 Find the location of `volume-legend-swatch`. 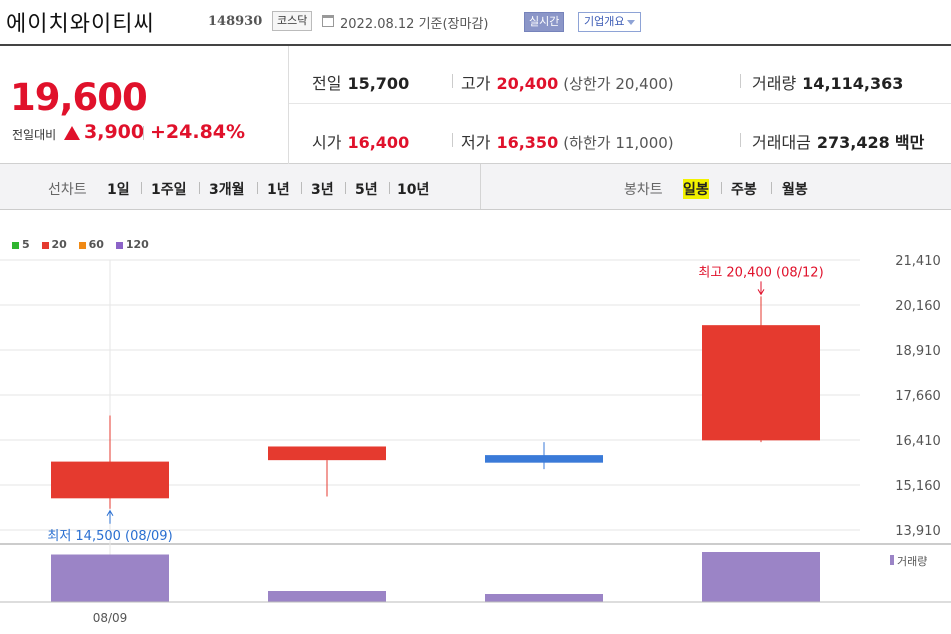

volume-legend-swatch is located at coordinates (892, 560).